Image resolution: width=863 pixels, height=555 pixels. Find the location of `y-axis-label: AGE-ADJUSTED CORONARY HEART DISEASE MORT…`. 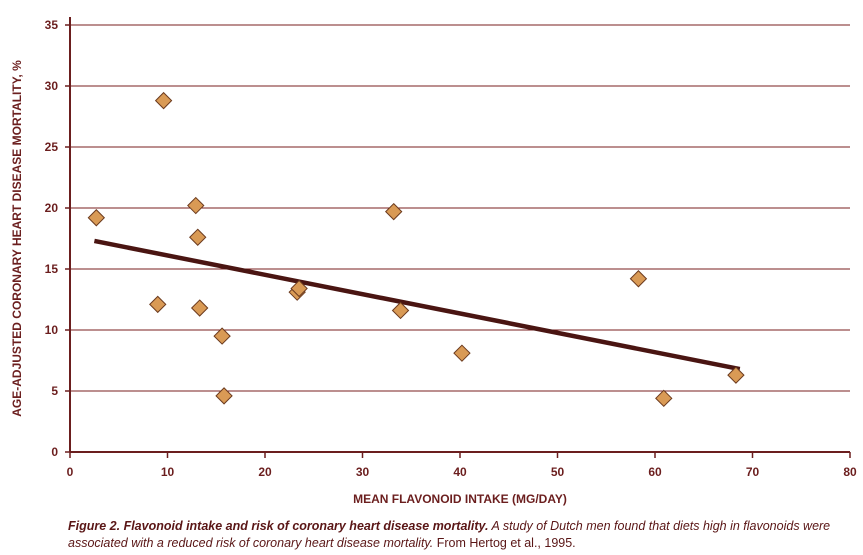

y-axis-label: AGE-ADJUSTED CORONARY HEART DISEASE MORT… is located at coordinates (17, 238).